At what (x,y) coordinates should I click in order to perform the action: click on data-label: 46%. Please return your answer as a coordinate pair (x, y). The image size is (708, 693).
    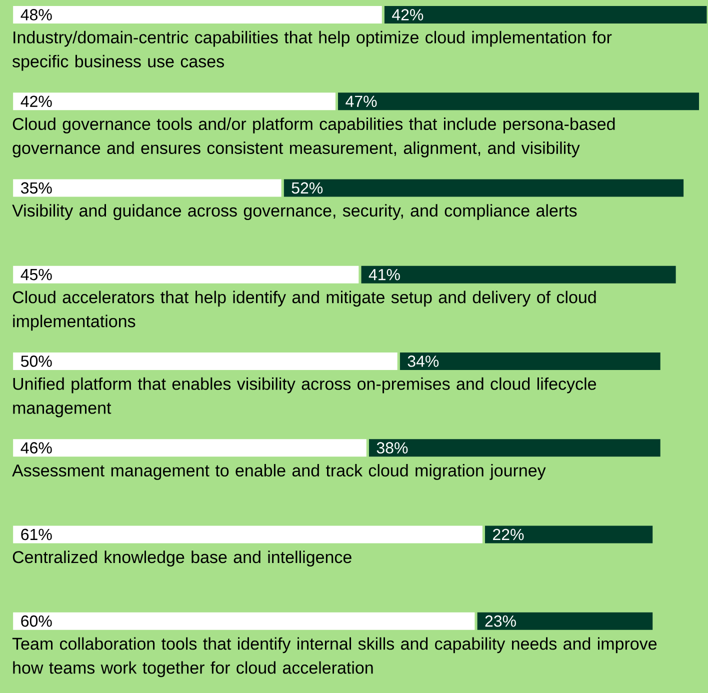
    Looking at the image, I should click on (36, 448).